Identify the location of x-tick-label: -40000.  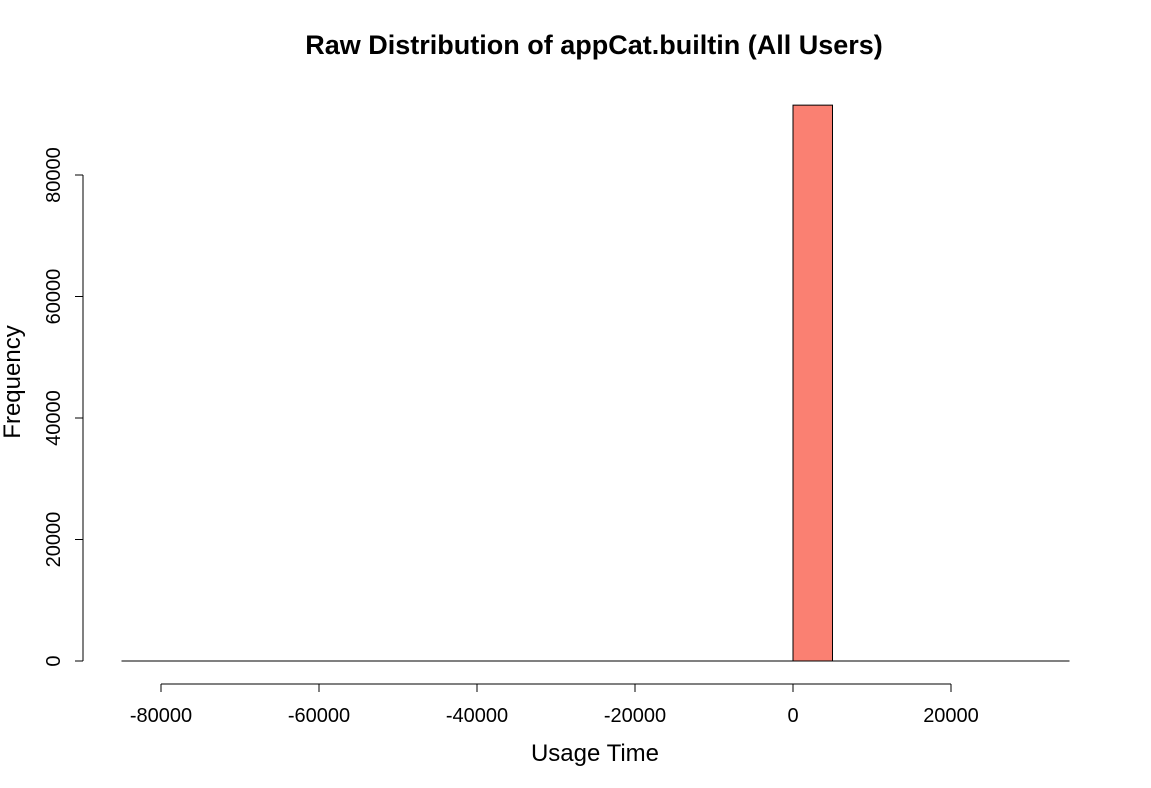
(477, 716).